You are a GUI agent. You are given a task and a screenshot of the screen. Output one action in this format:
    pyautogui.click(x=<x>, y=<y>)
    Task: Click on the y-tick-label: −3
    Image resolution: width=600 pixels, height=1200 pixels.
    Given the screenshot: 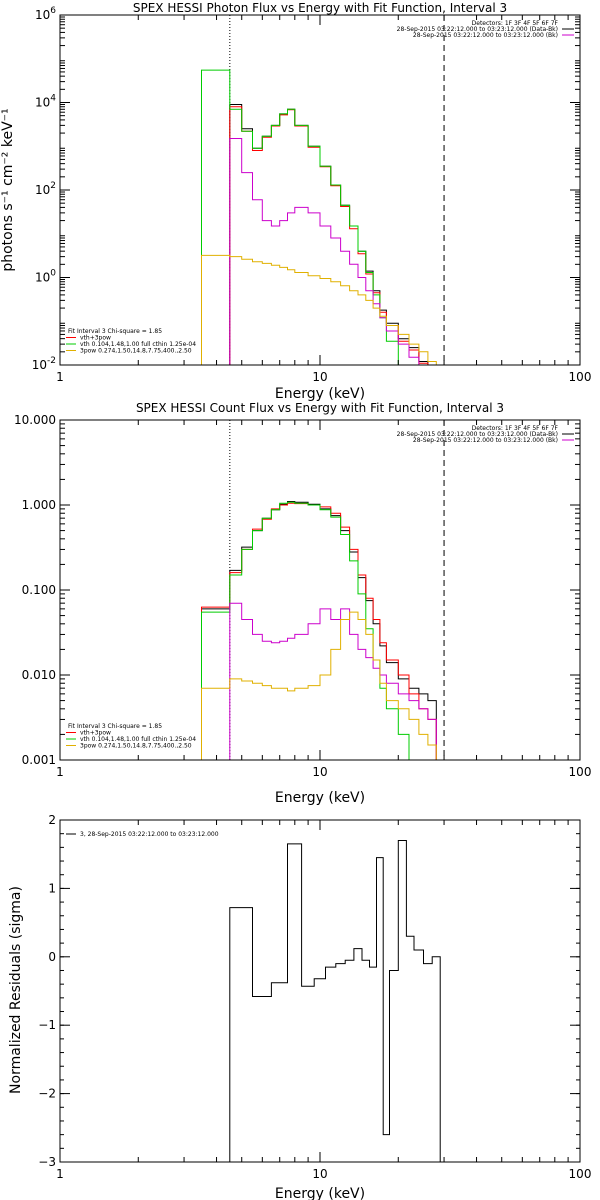 What is the action you would take?
    pyautogui.click(x=47, y=1162)
    